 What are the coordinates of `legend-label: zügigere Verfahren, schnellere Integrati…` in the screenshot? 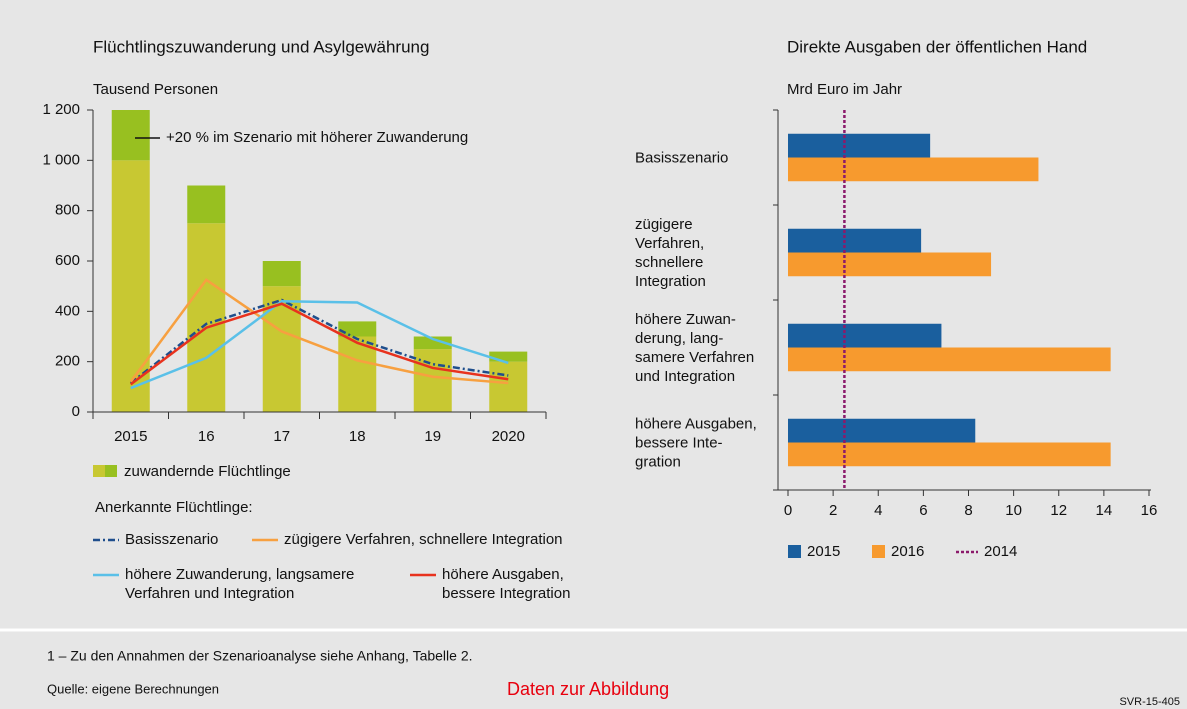 It's located at (423, 539).